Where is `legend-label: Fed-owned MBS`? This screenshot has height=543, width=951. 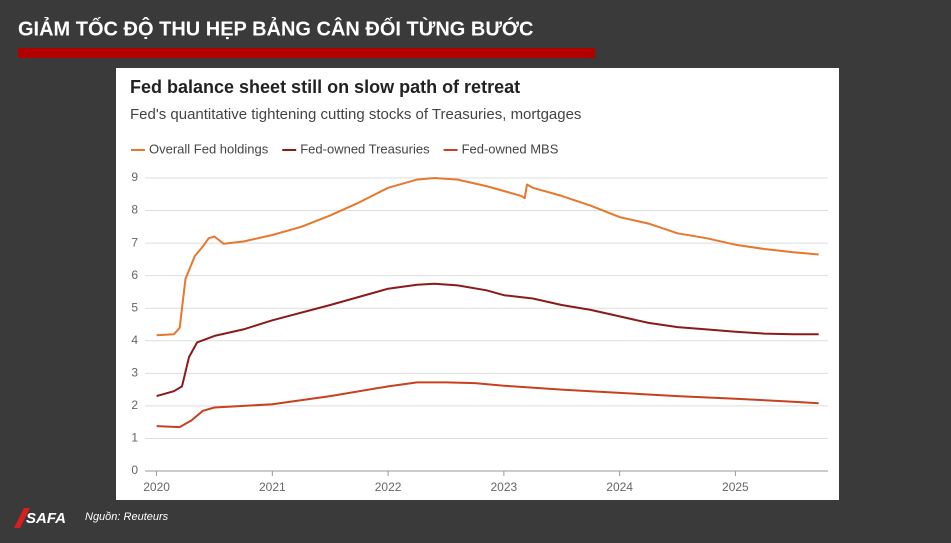 legend-label: Fed-owned MBS is located at coordinates (510, 148).